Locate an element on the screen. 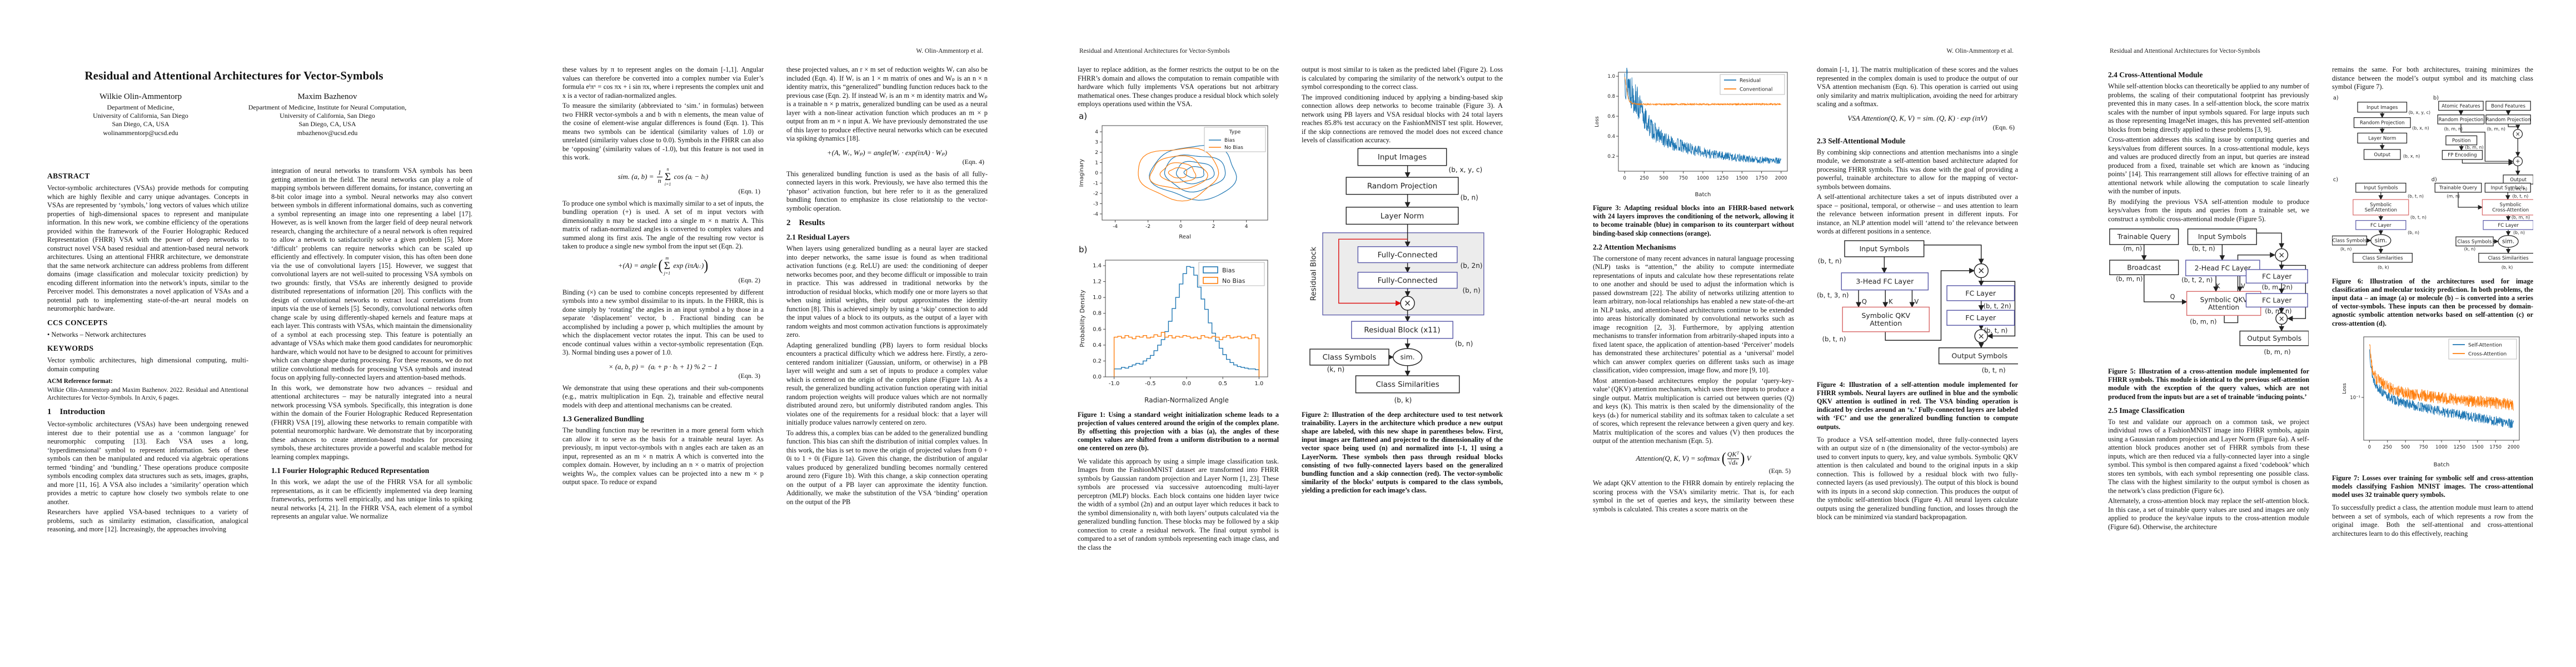 The image size is (2576, 667). equation-tag: (Eqn. 1) is located at coordinates (749, 191).